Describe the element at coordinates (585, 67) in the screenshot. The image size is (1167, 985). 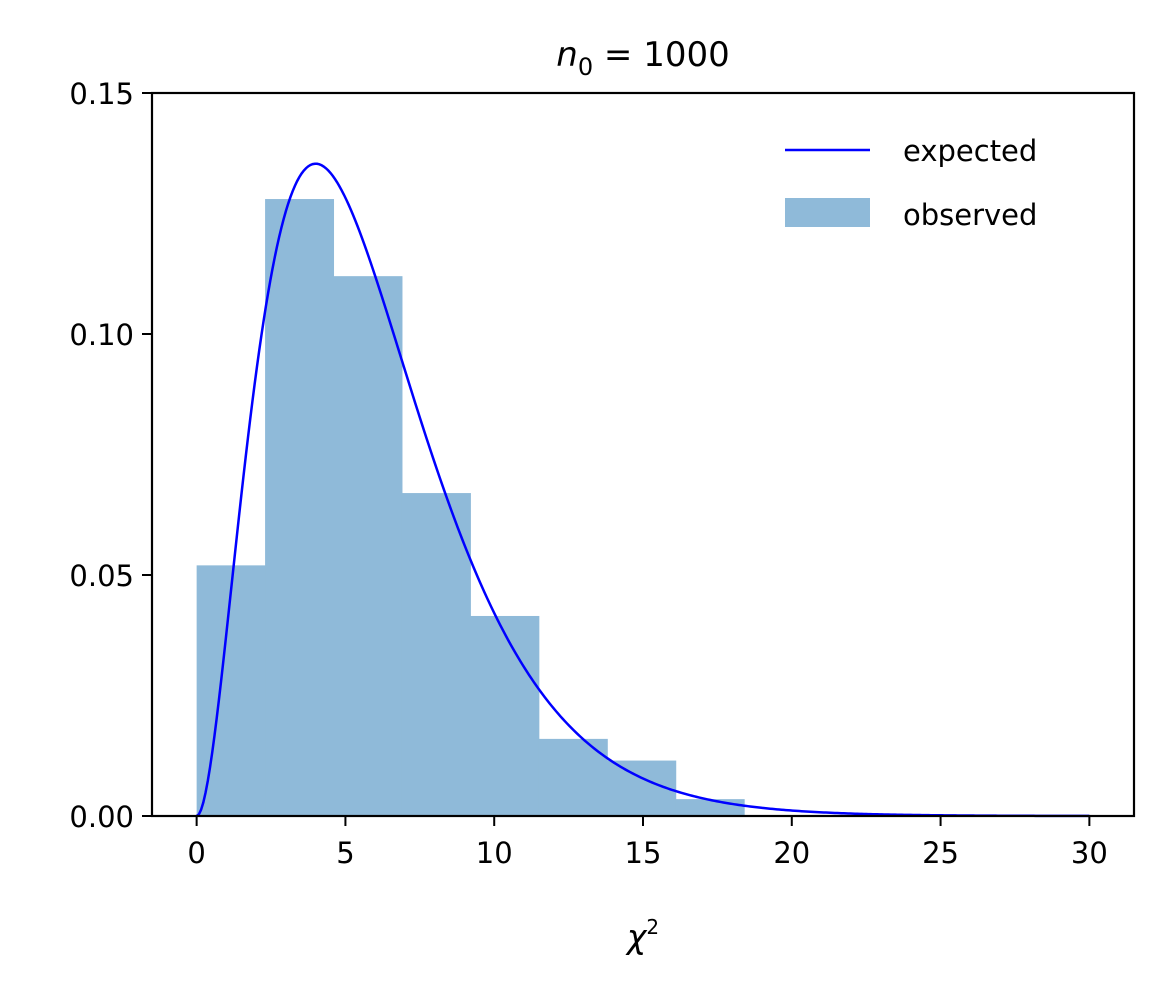
I see `title-subscript: 0` at that location.